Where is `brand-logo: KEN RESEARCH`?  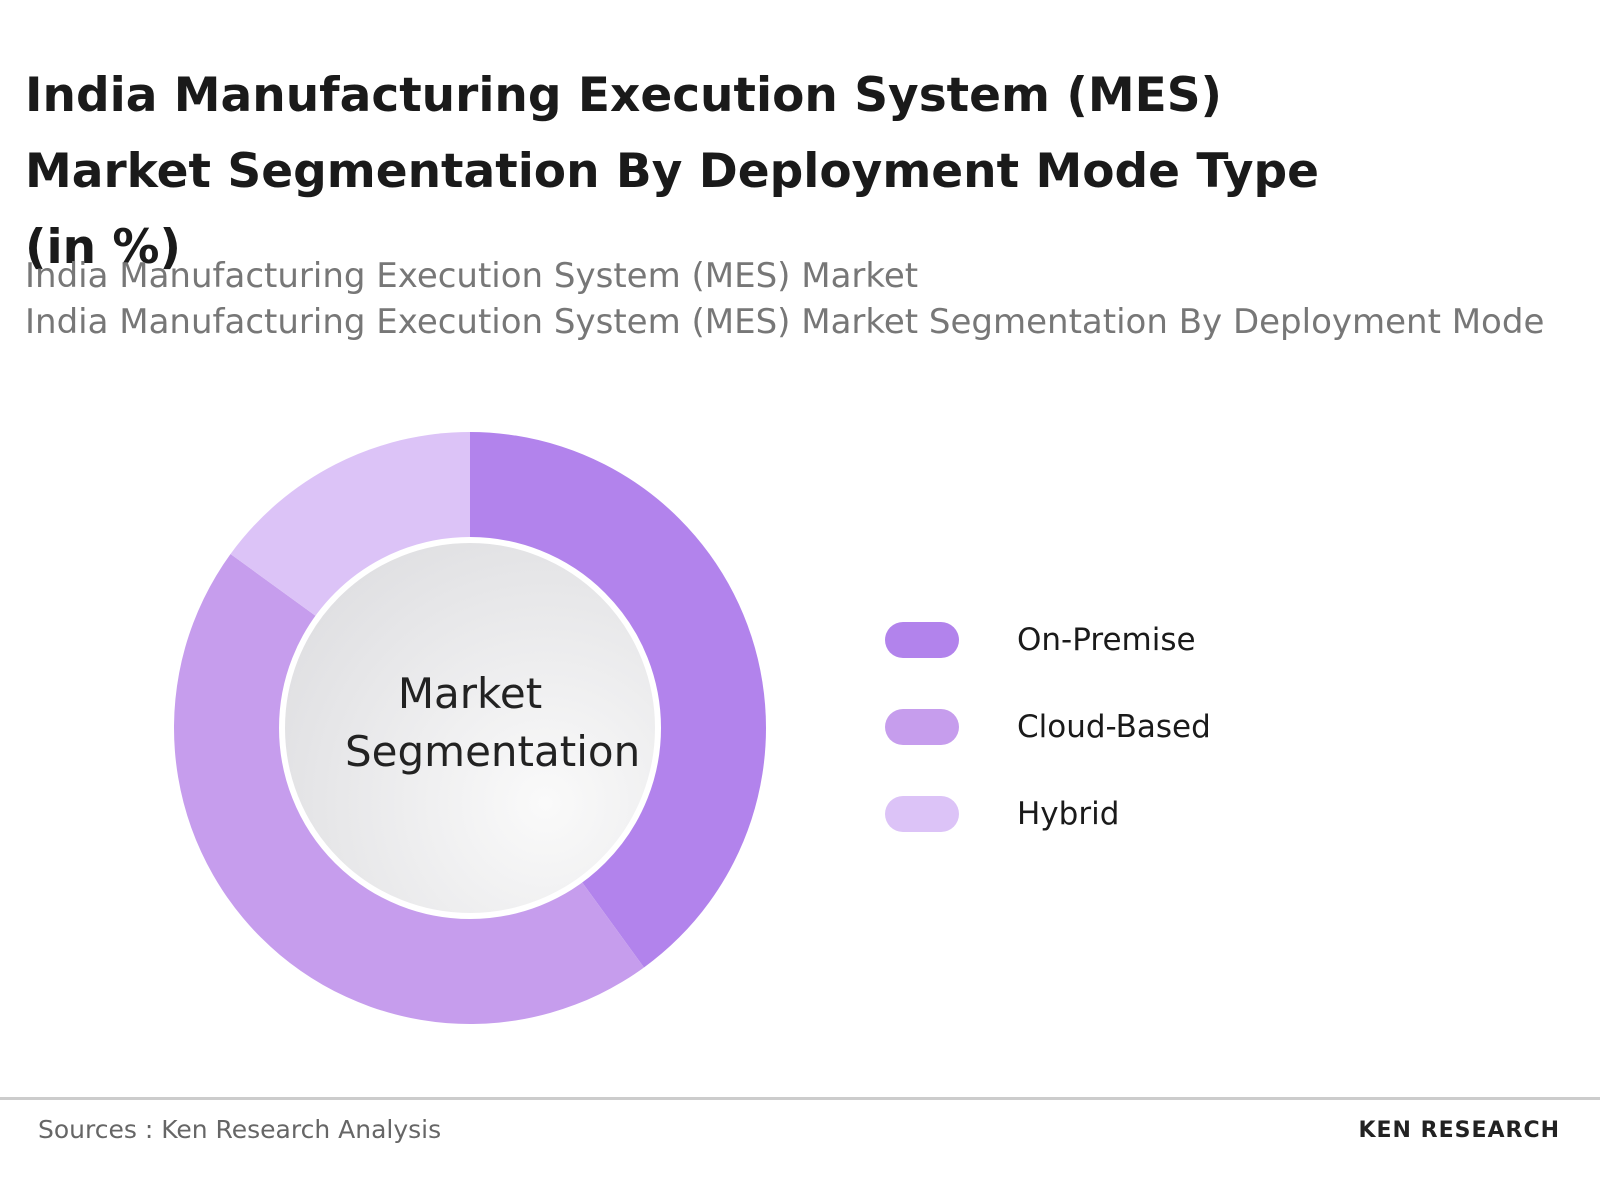 brand-logo: KEN RESEARCH is located at coordinates (1459, 1130).